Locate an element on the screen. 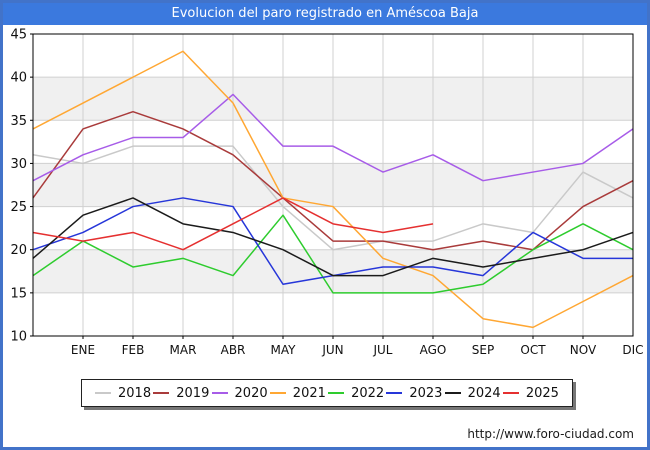 Image resolution: width=650 pixels, height=450 pixels. legend-label-2022: 2022 is located at coordinates (368, 393).